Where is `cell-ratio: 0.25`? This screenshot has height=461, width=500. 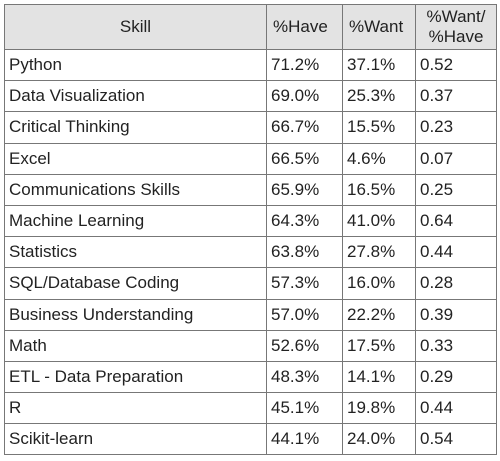
cell-ratio: 0.25 is located at coordinates (456, 189).